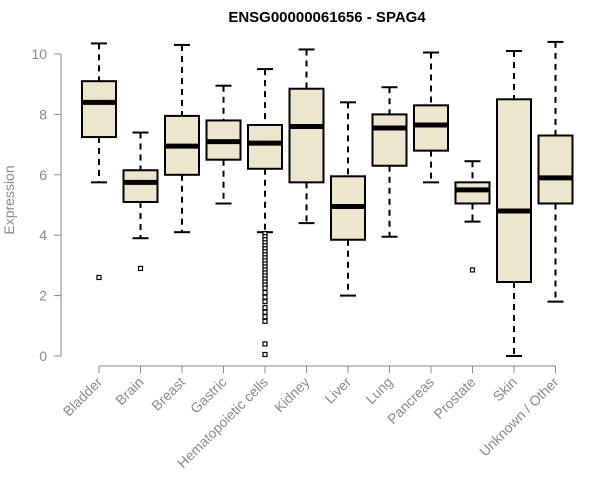  What do you see at coordinates (43, 175) in the screenshot?
I see `y-tick-label: 6` at bounding box center [43, 175].